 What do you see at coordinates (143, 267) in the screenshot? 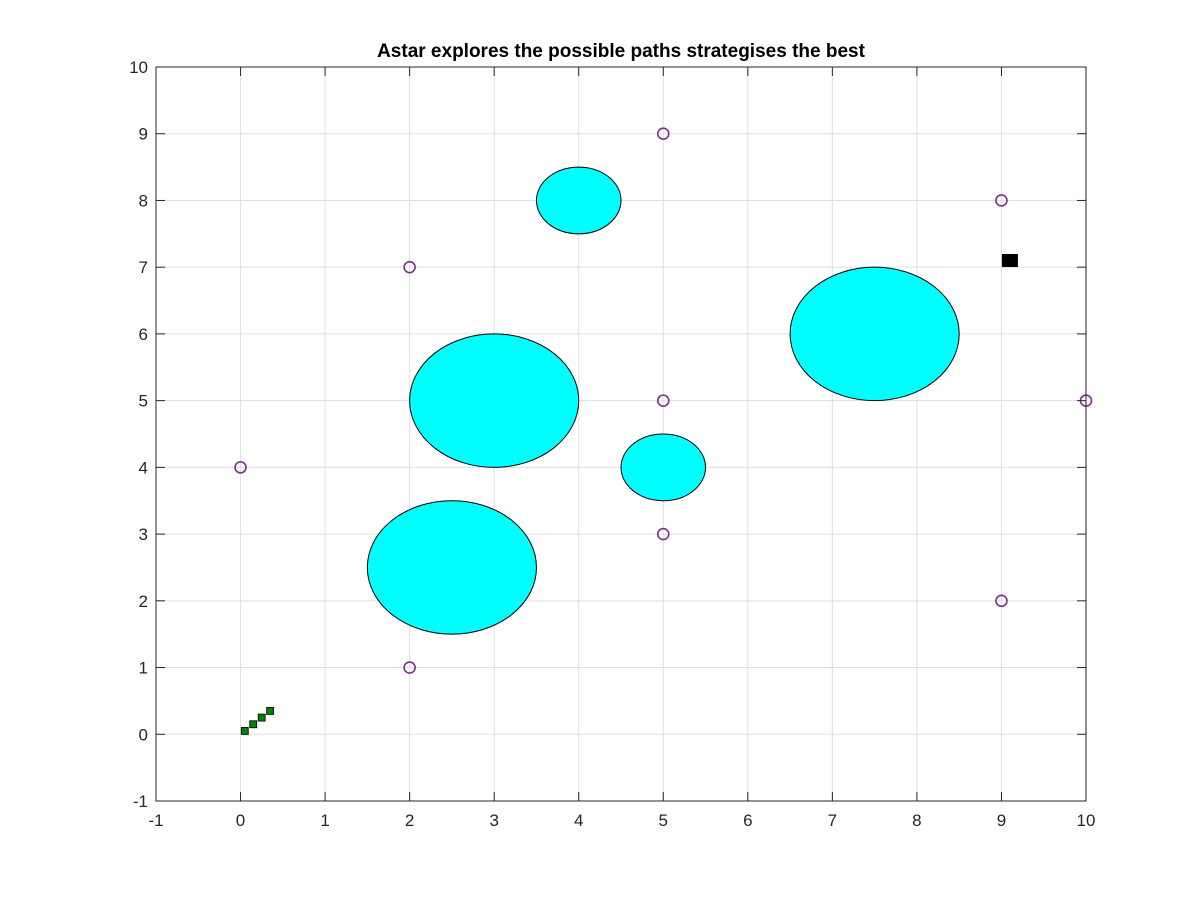
I see `y-tick-label: 7` at bounding box center [143, 267].